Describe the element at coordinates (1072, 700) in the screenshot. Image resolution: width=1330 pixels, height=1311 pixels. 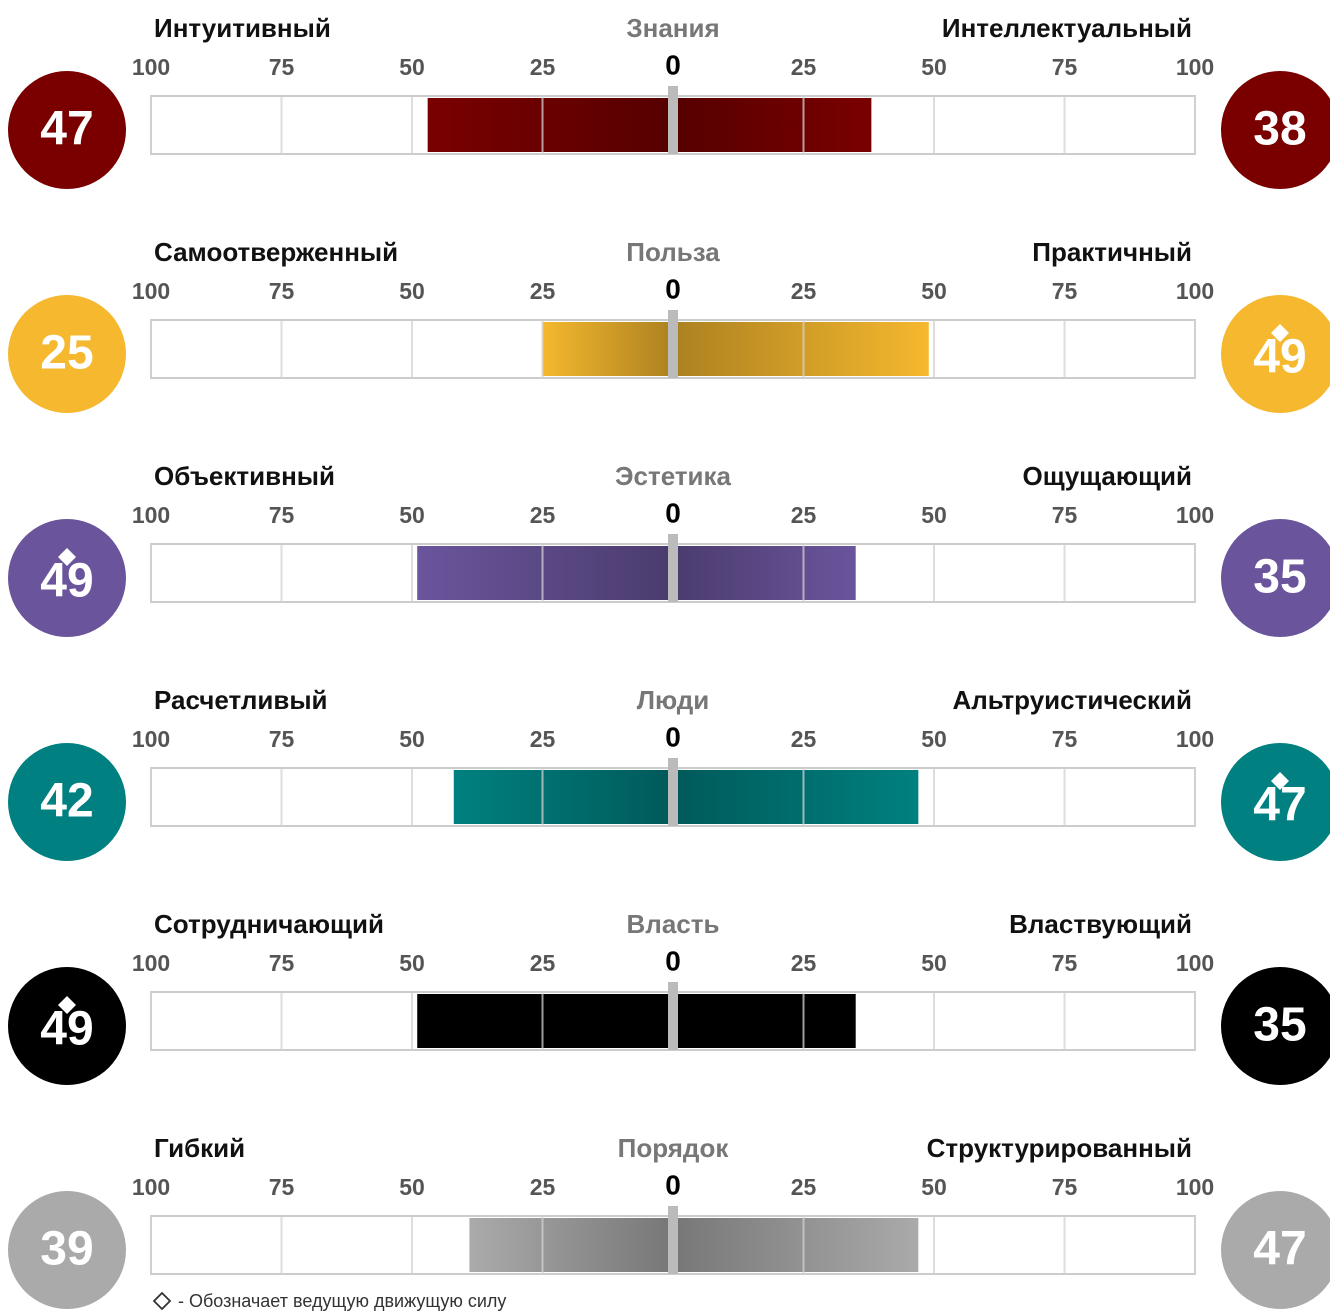
I see `right-label: Альтруистический` at that location.